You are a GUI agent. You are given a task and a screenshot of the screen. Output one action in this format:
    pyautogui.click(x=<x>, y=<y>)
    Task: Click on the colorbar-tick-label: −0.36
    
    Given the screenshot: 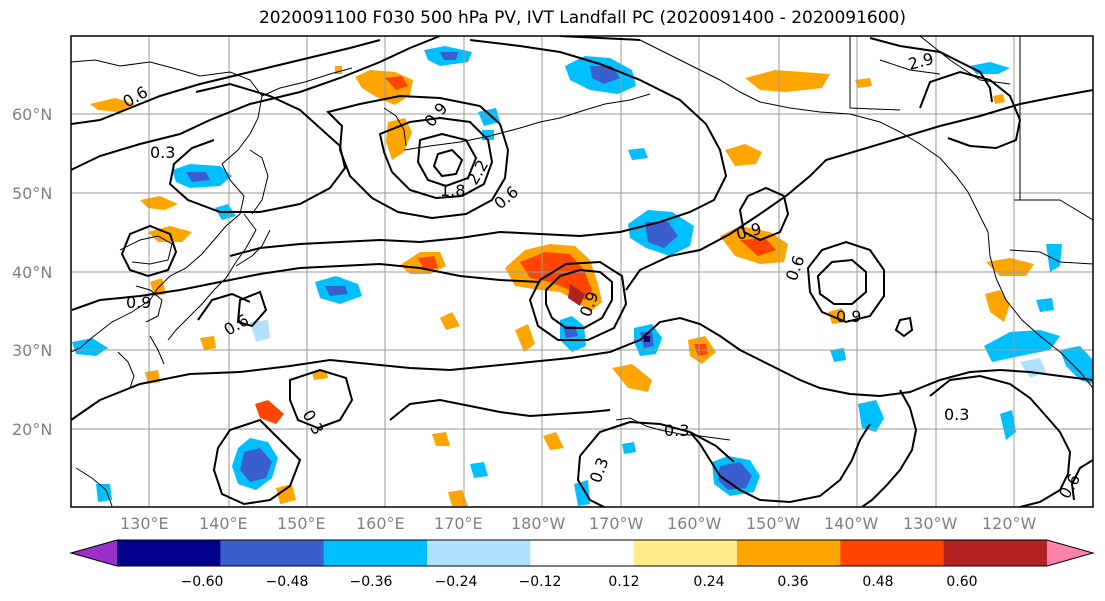 What is the action you would take?
    pyautogui.click(x=371, y=582)
    